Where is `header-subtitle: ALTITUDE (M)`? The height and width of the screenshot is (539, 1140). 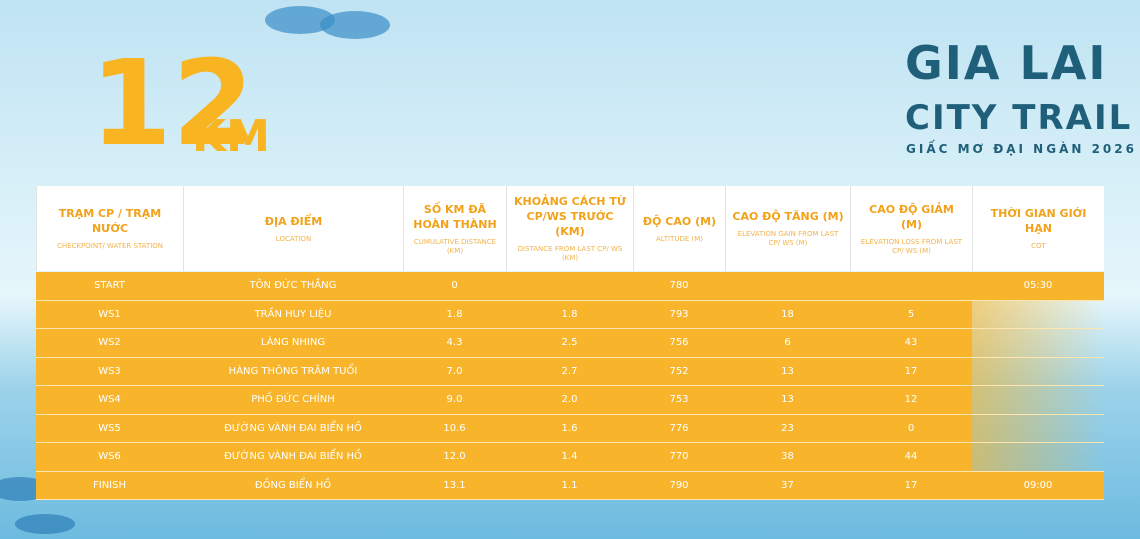
header-subtitle: ALTITUDE (M) is located at coordinates (679, 238).